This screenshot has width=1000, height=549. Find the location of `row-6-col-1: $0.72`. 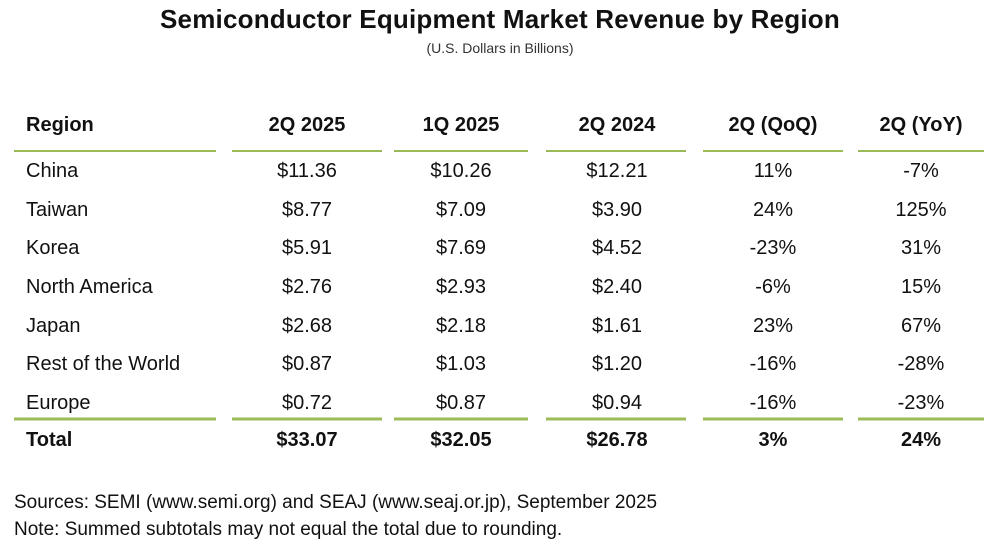

row-6-col-1: $0.72 is located at coordinates (307, 403).